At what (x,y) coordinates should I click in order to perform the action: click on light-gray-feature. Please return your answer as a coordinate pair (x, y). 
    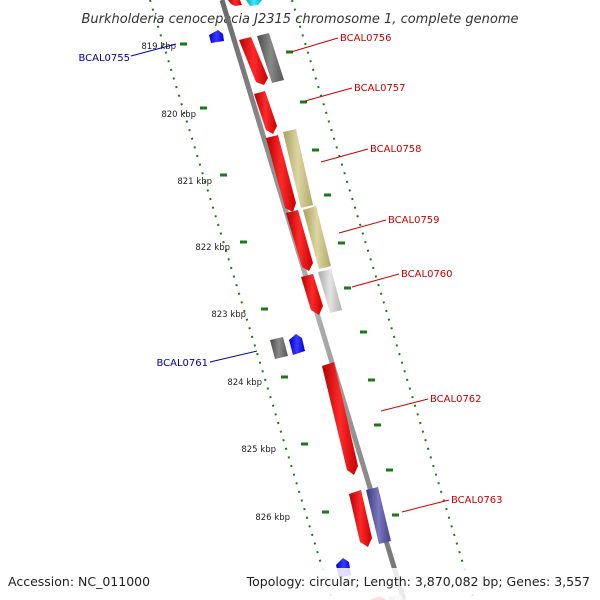
    Looking at the image, I should click on (330, 291).